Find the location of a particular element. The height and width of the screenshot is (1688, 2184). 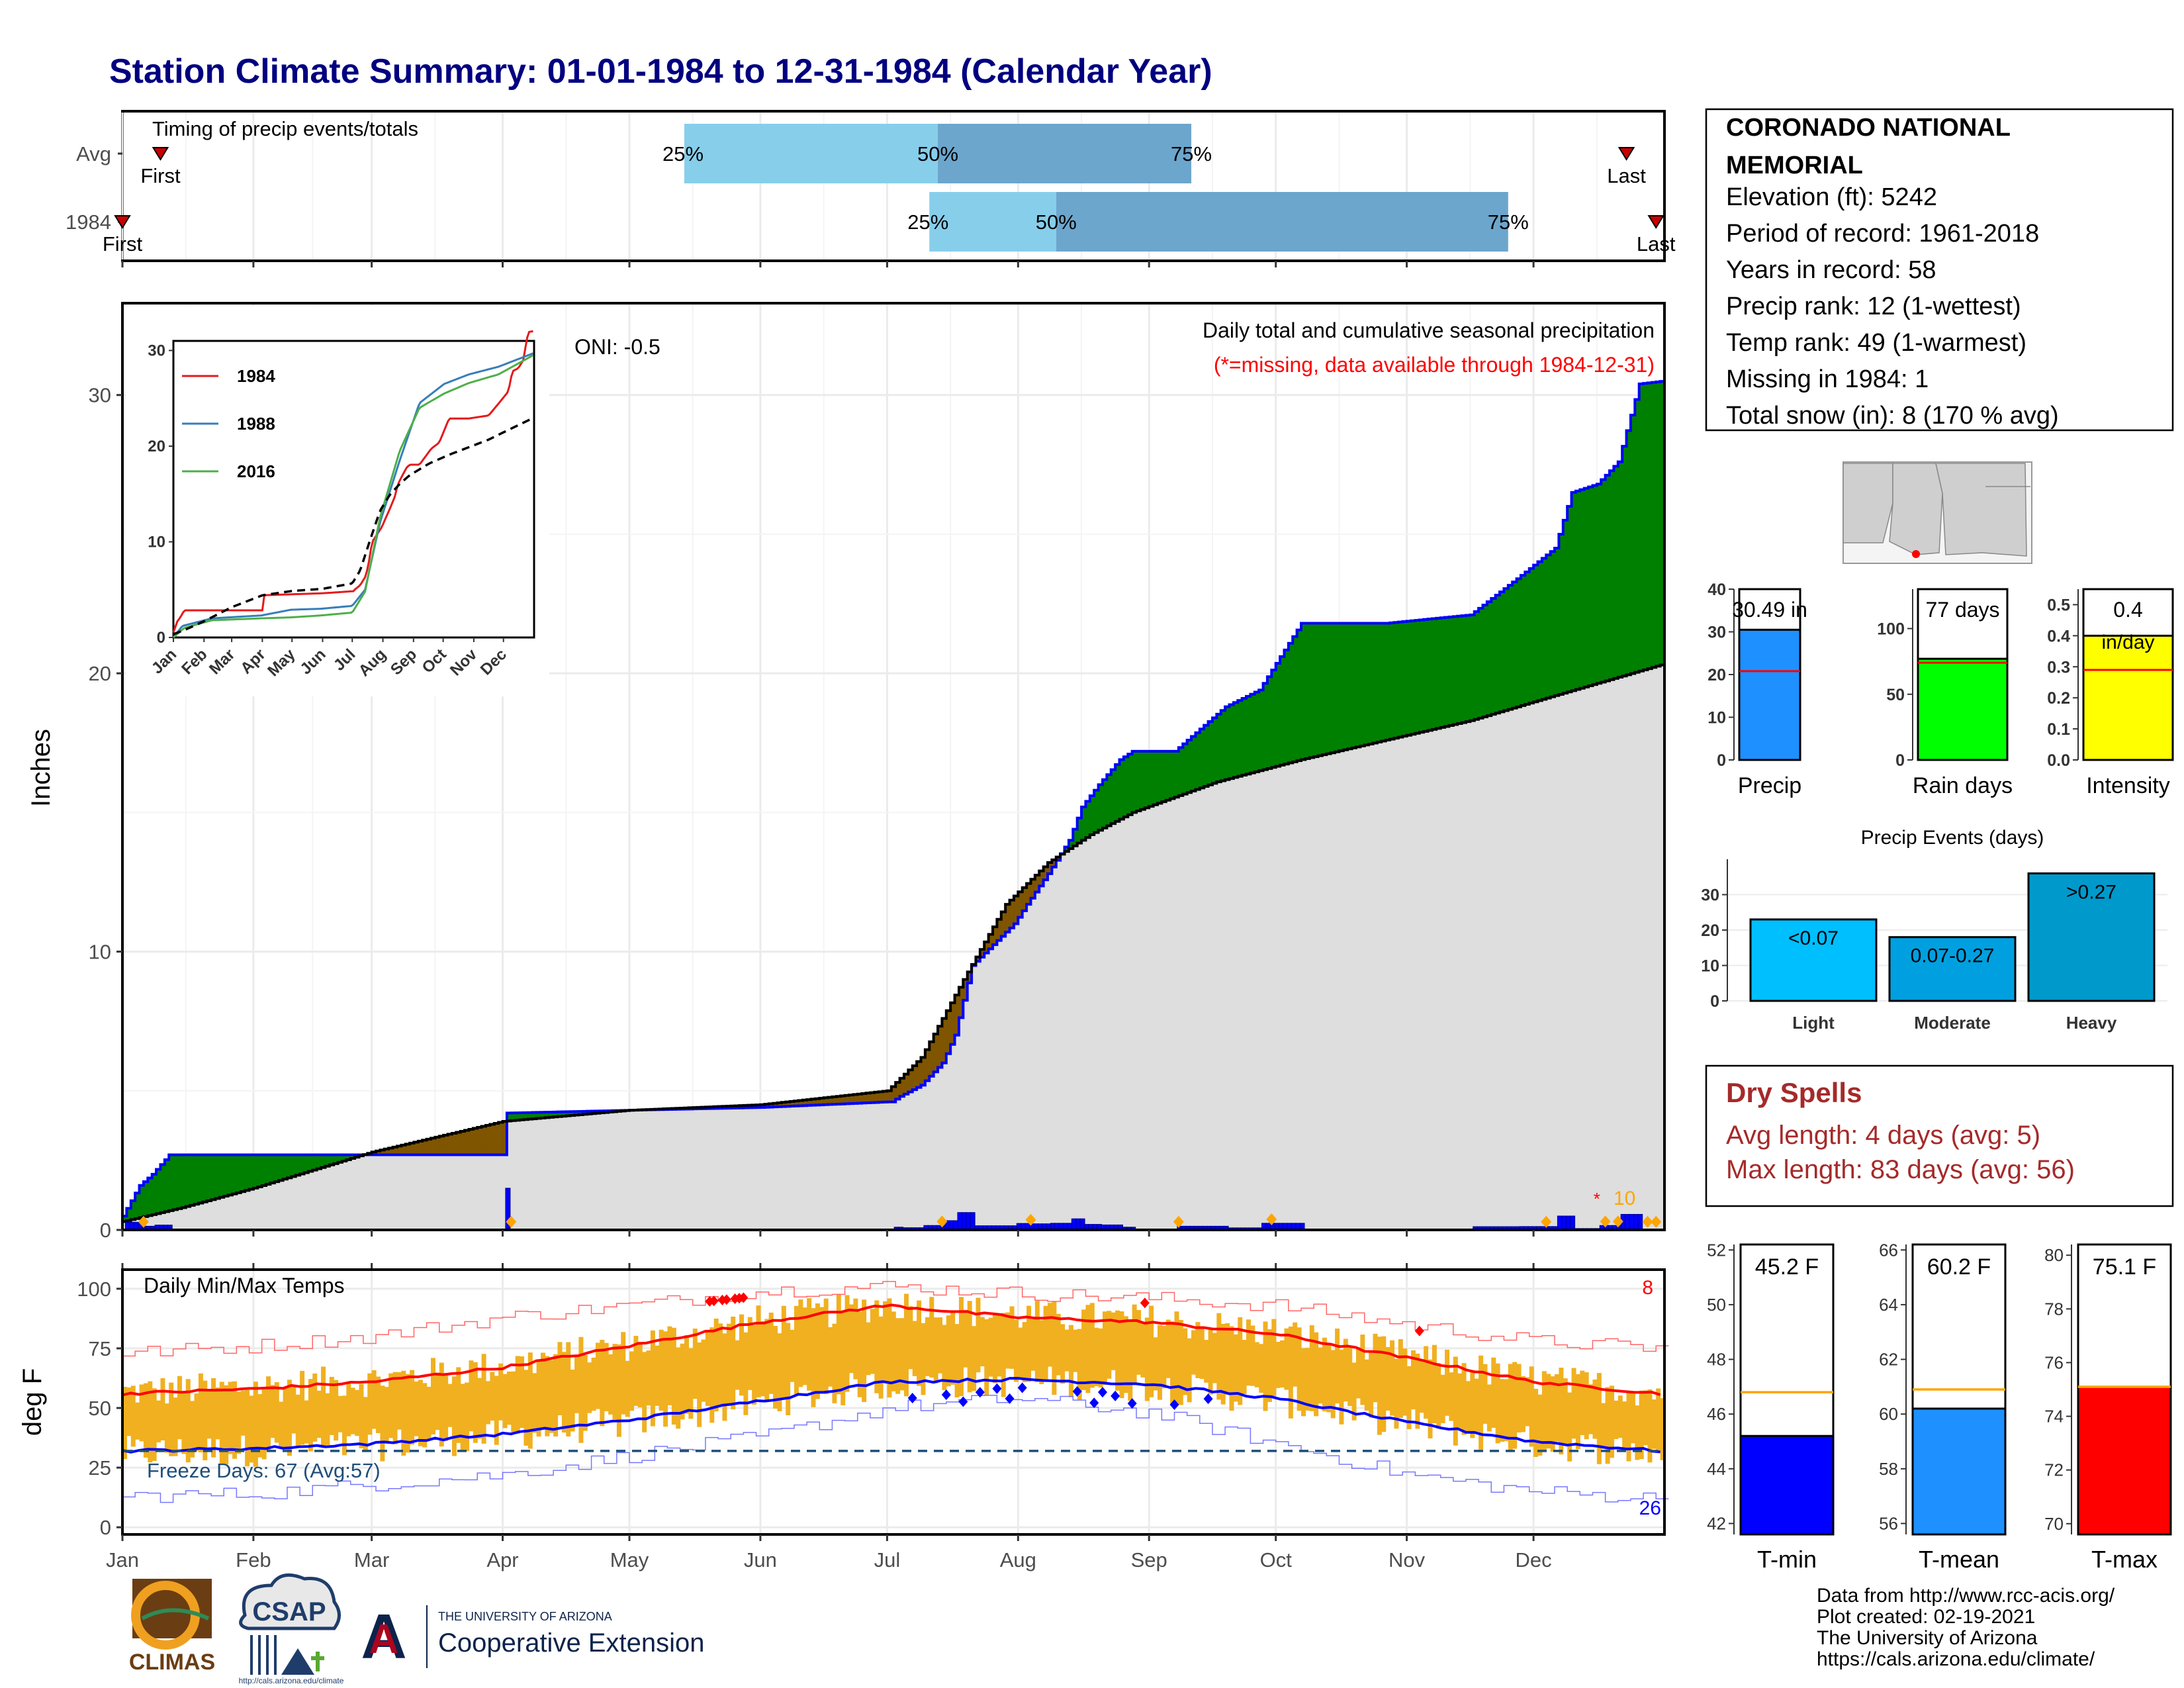

temp-summary-bar-t-max is located at coordinates (2124, 1460).